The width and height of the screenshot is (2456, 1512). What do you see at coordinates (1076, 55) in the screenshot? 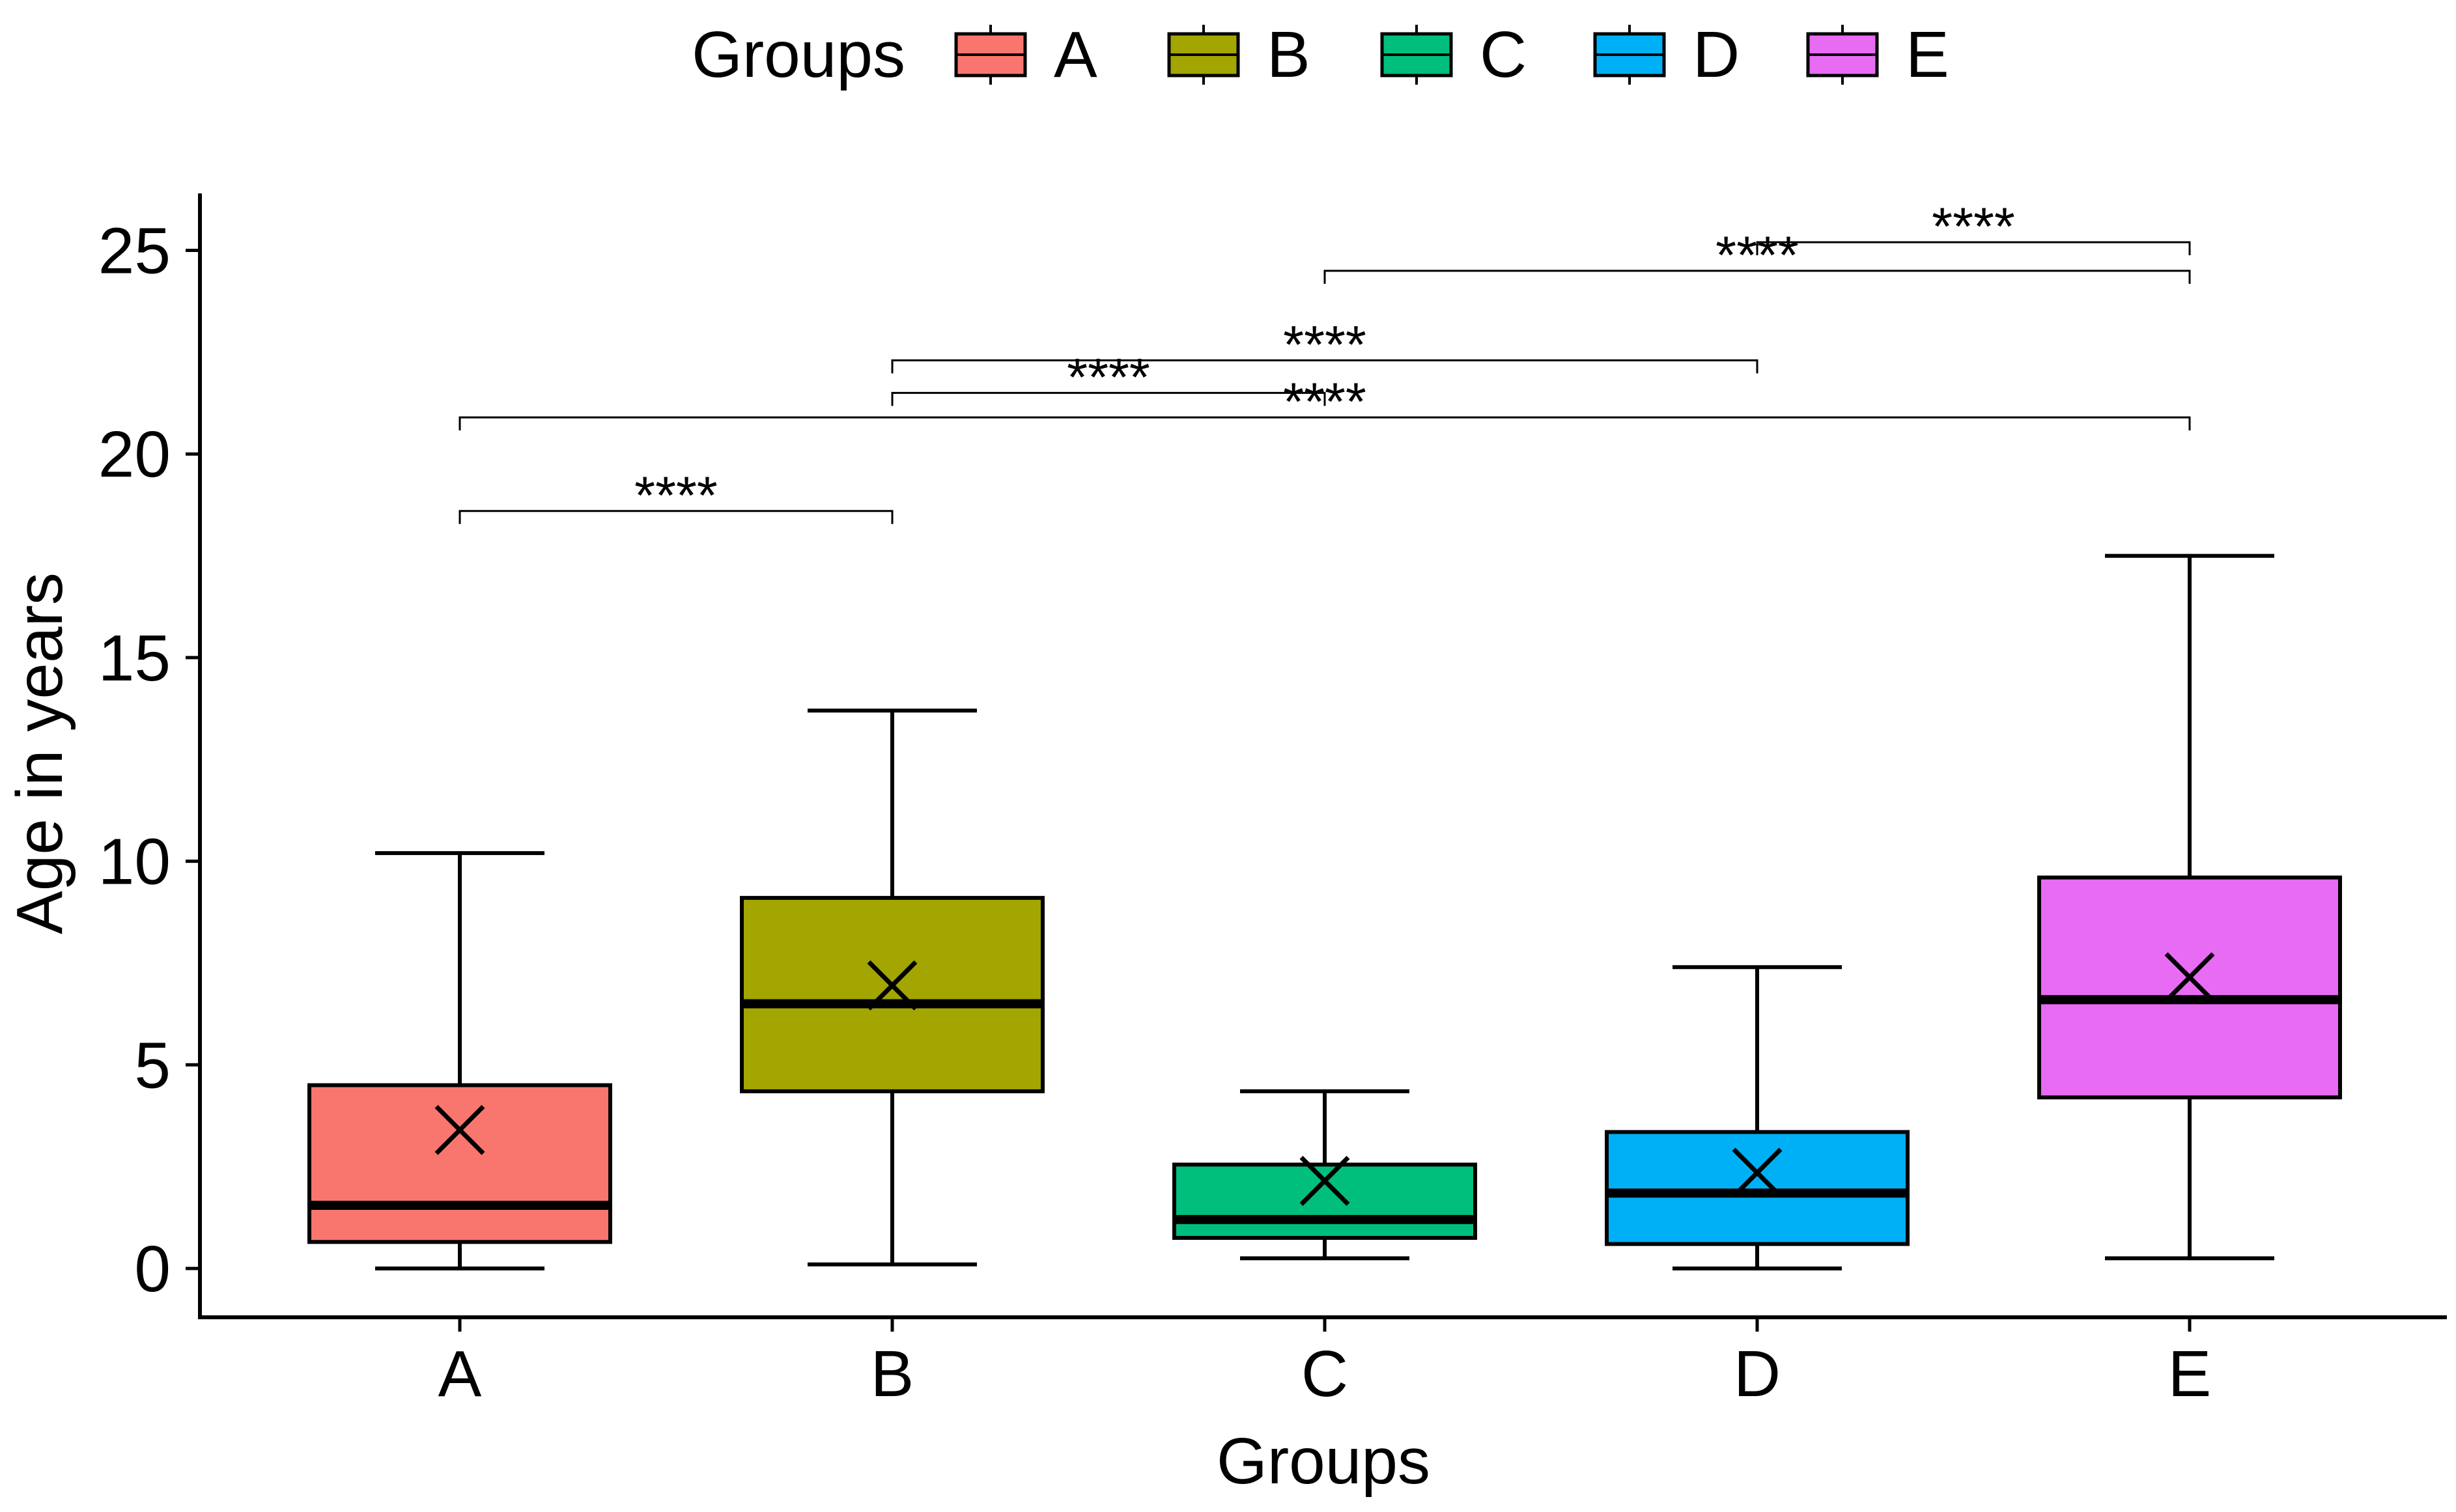
I see `legend-label: A` at bounding box center [1076, 55].